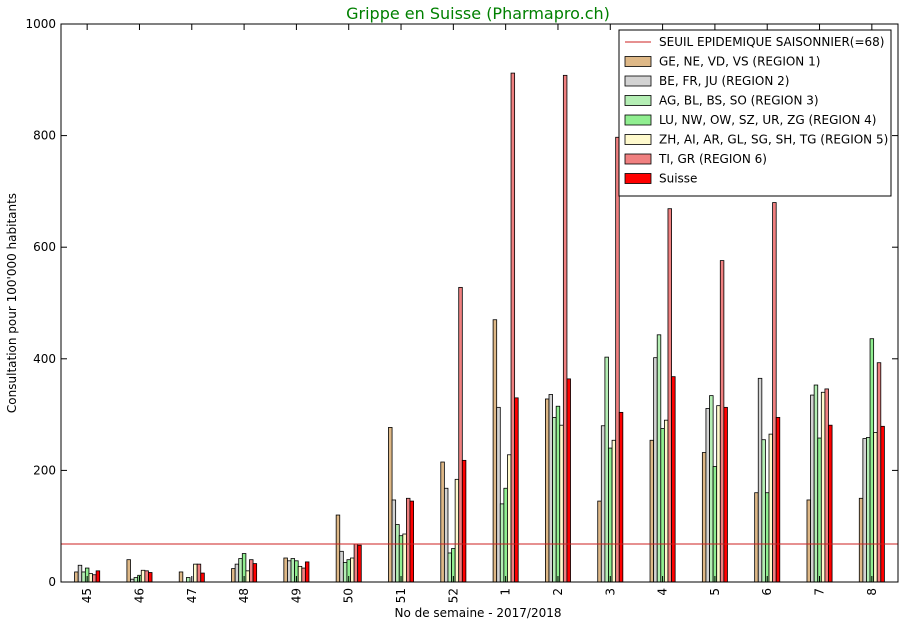 The height and width of the screenshot is (626, 903). Describe the element at coordinates (506, 592) in the screenshot. I see `x-tick-label: 1` at that location.